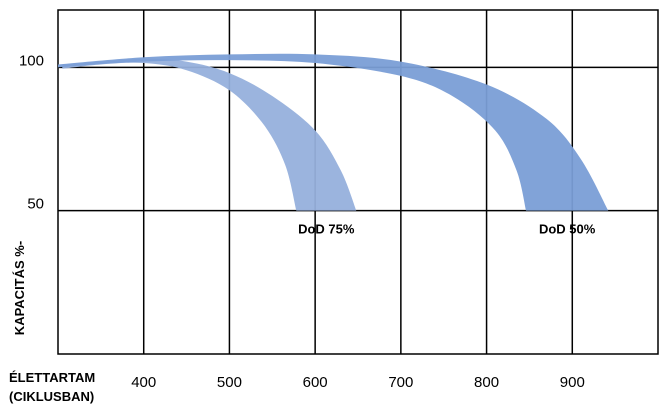  I want to click on x-tick-label: 700, so click(400, 382).